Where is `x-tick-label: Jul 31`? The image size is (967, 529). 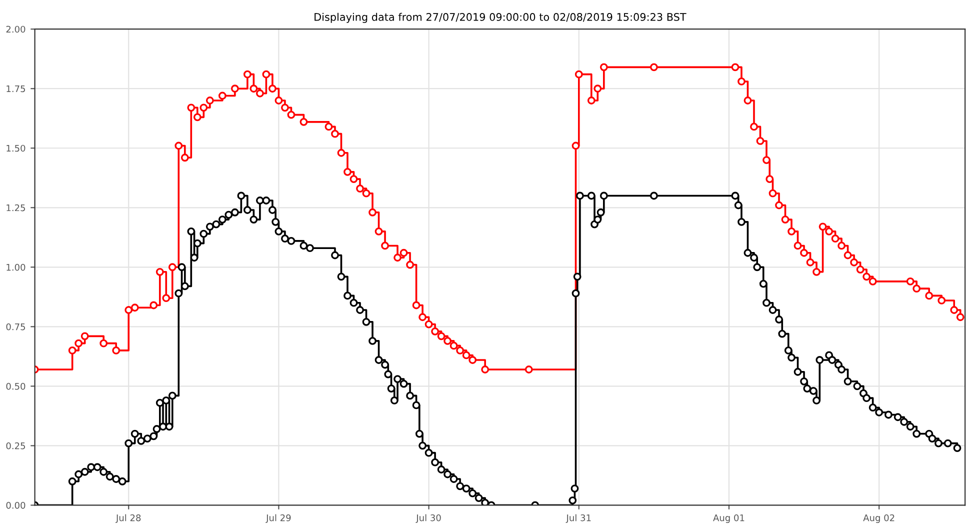
x-tick-label: Jul 31 is located at coordinates (578, 518).